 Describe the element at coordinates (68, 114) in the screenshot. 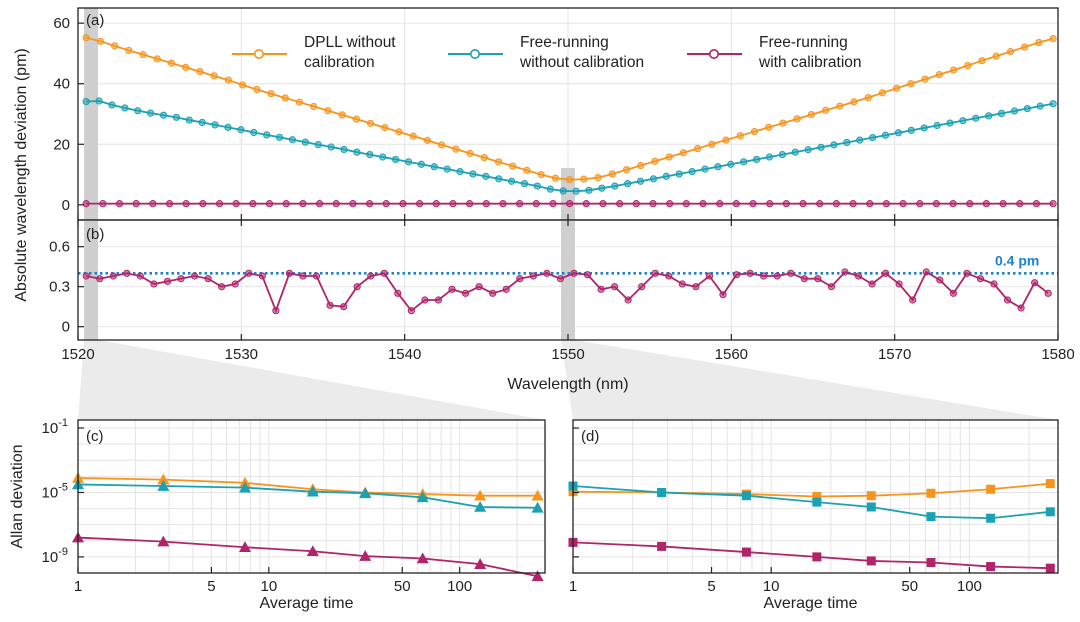

I see `panel-a-y-ticks: 0 20 40 60` at that location.